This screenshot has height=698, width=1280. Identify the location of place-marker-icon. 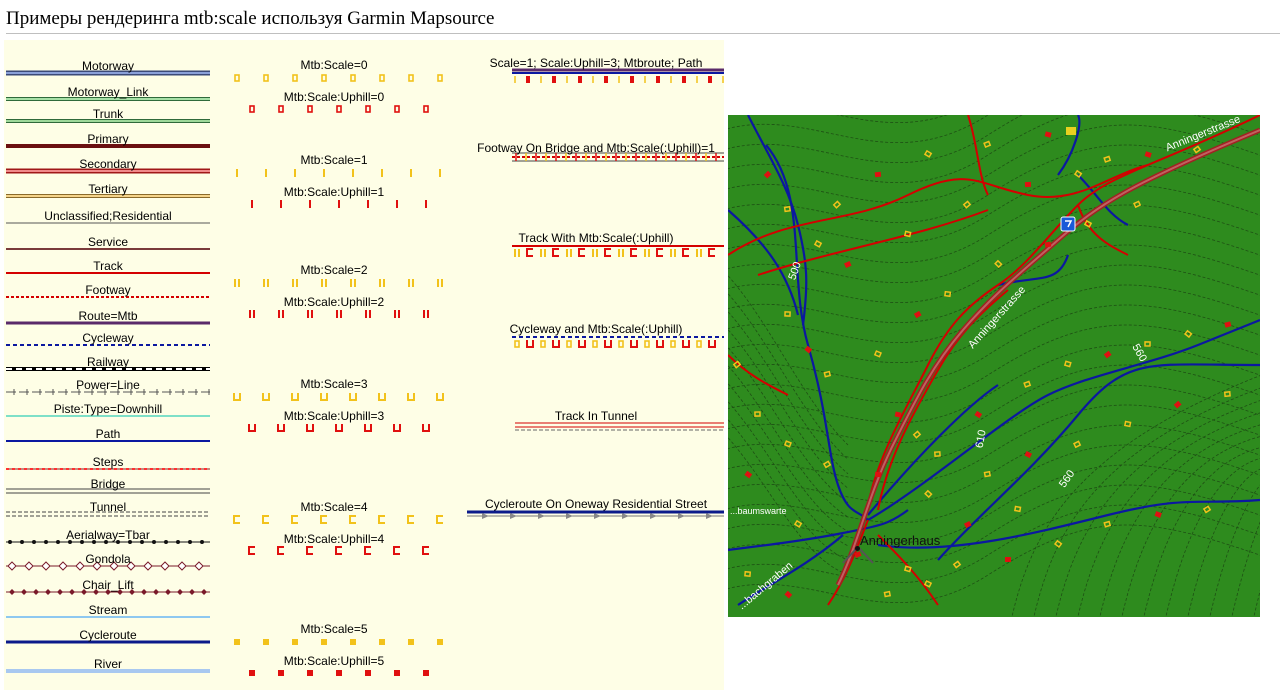
(857, 548).